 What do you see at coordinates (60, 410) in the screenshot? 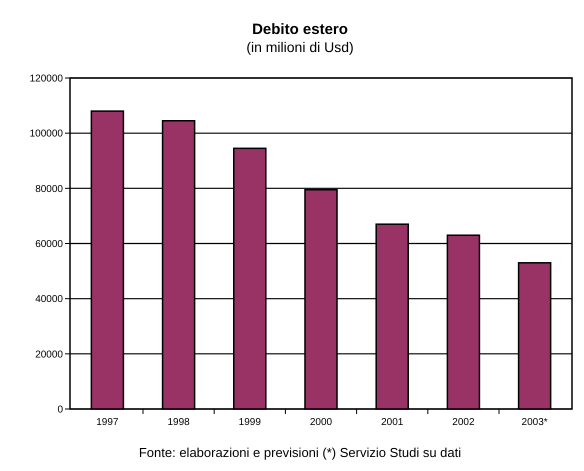
I see `y-tick-label: 0` at bounding box center [60, 410].